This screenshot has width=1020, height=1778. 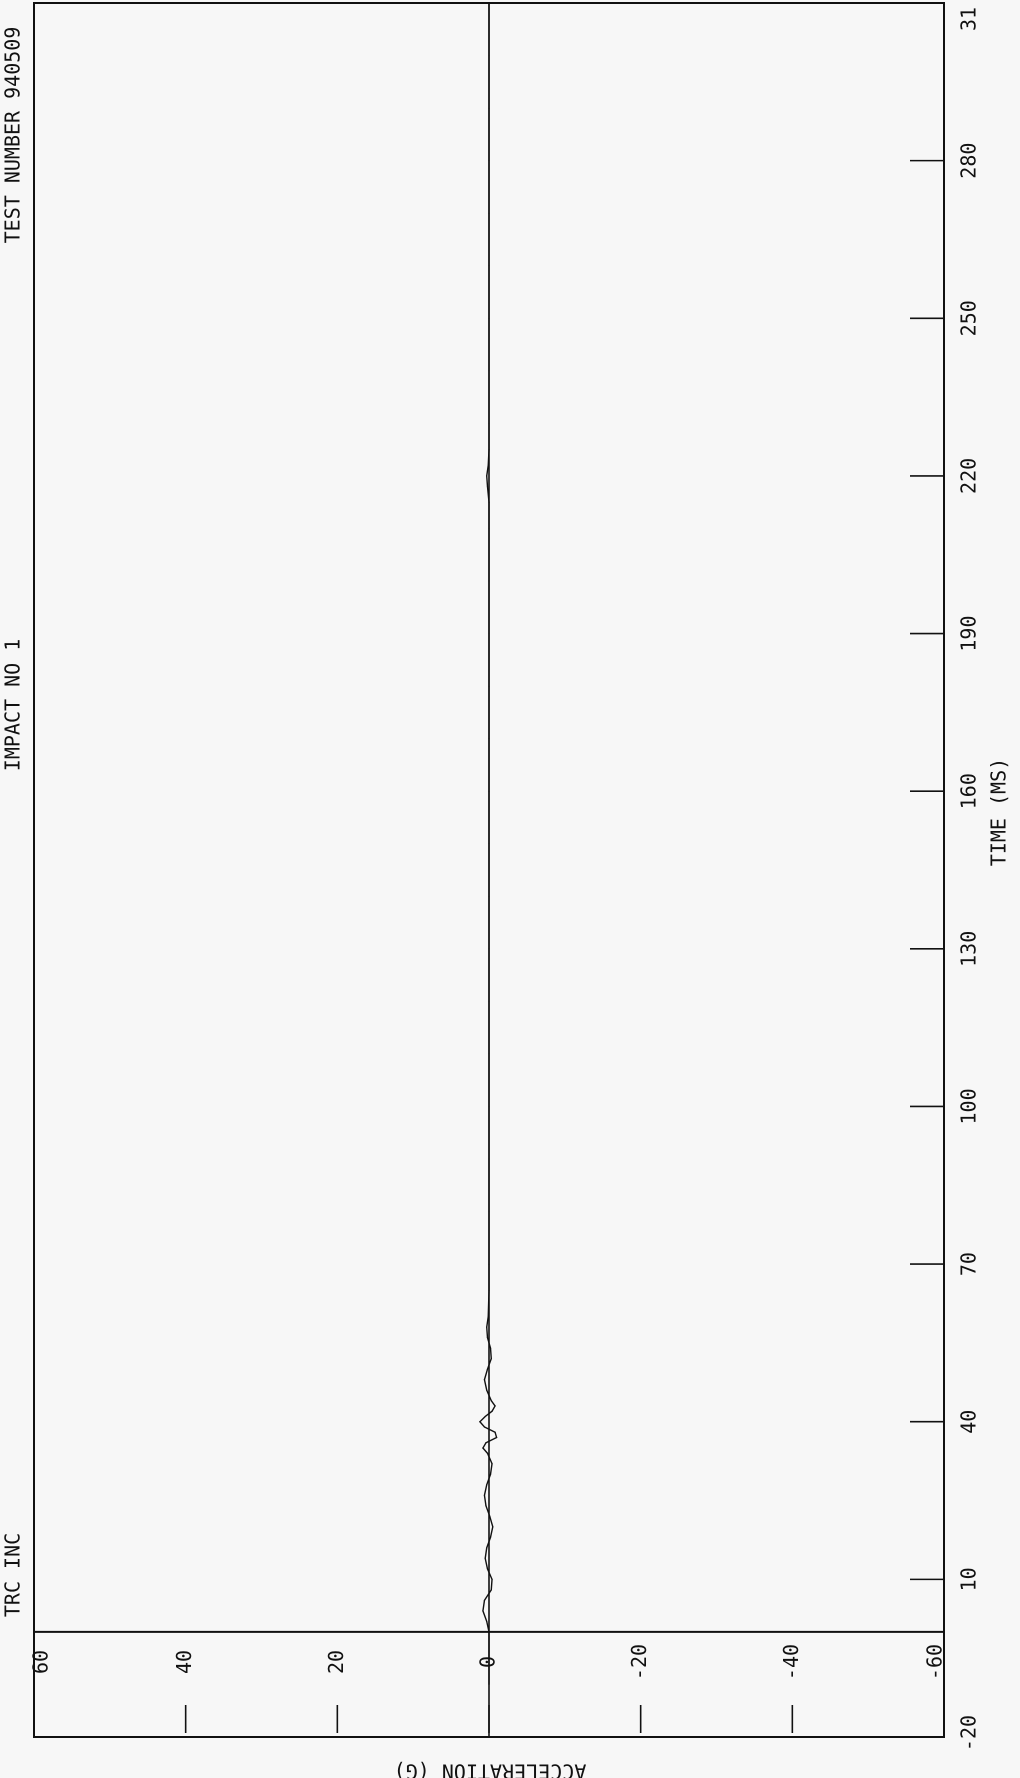 What do you see at coordinates (969, 1733) in the screenshot?
I see `time-tick-label: -20` at bounding box center [969, 1733].